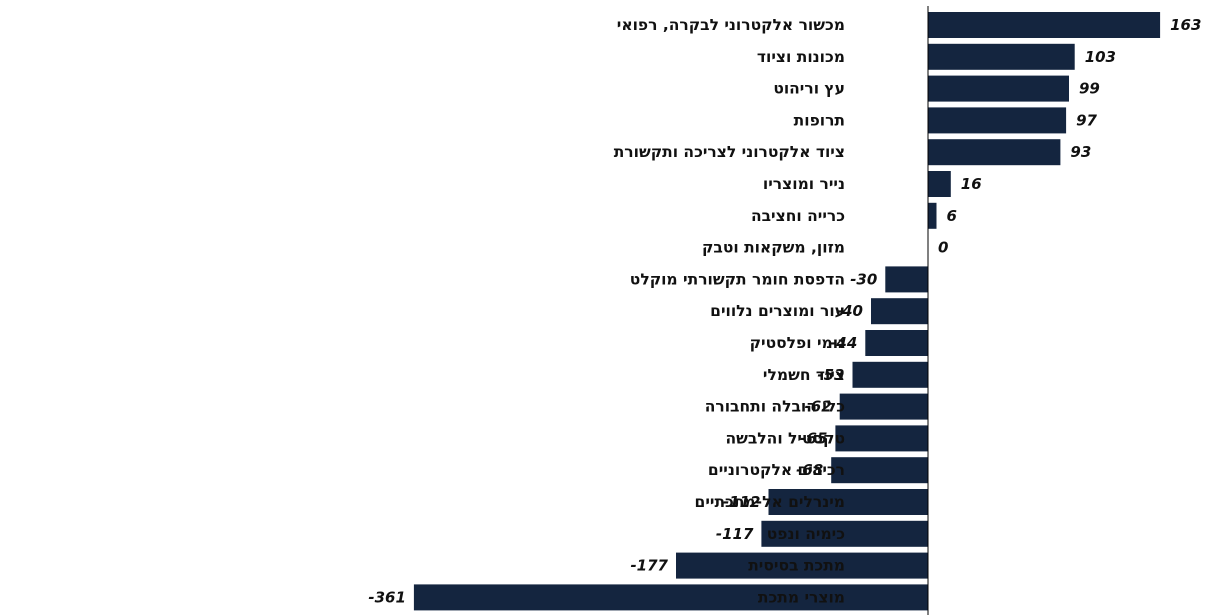 This screenshot has width=1211, height=615. I want to click on category-label: מזון, משקאות וטבק, so click(773, 248).